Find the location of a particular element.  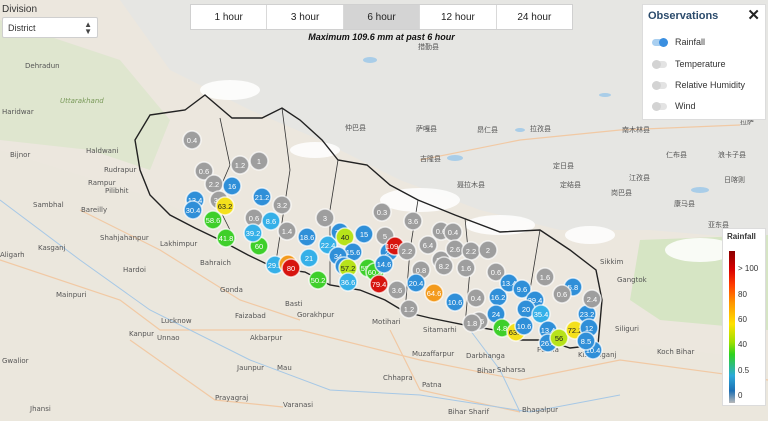

station-marker: 41.8 is located at coordinates (226, 238).